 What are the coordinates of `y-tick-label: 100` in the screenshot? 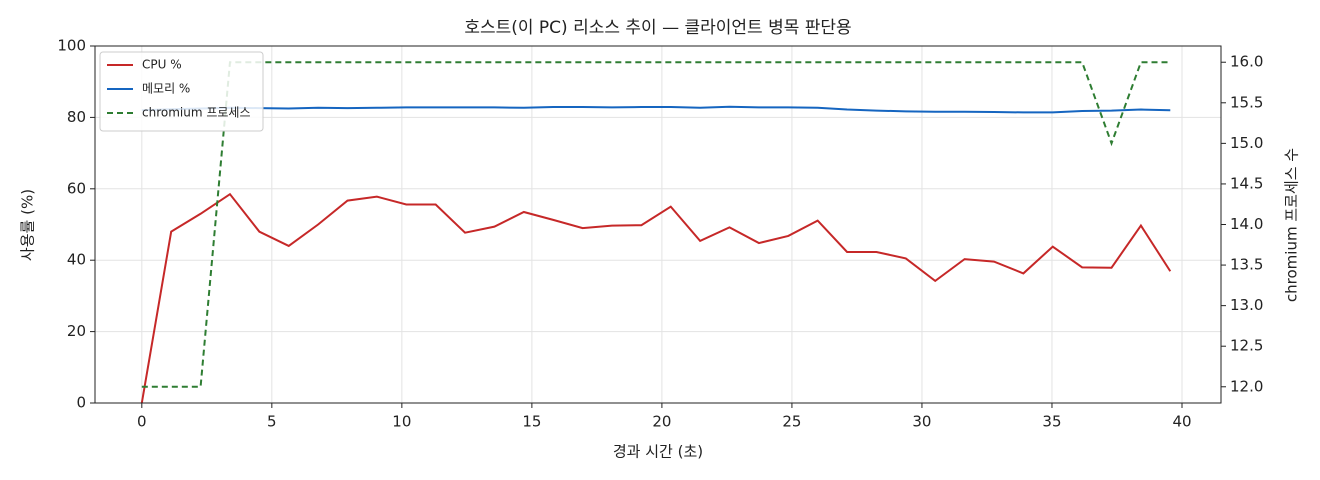 It's located at (71, 46).